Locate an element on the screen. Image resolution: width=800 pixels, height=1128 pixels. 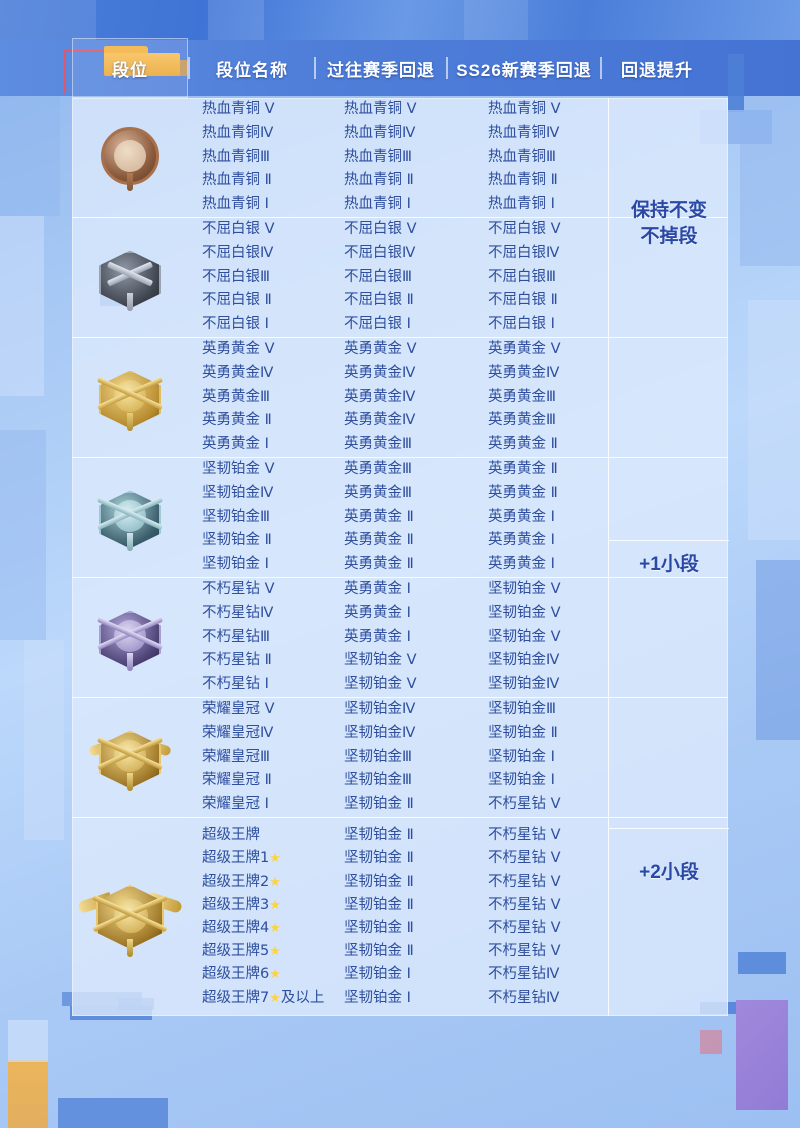
red-accent-line is located at coordinates (86, 72).